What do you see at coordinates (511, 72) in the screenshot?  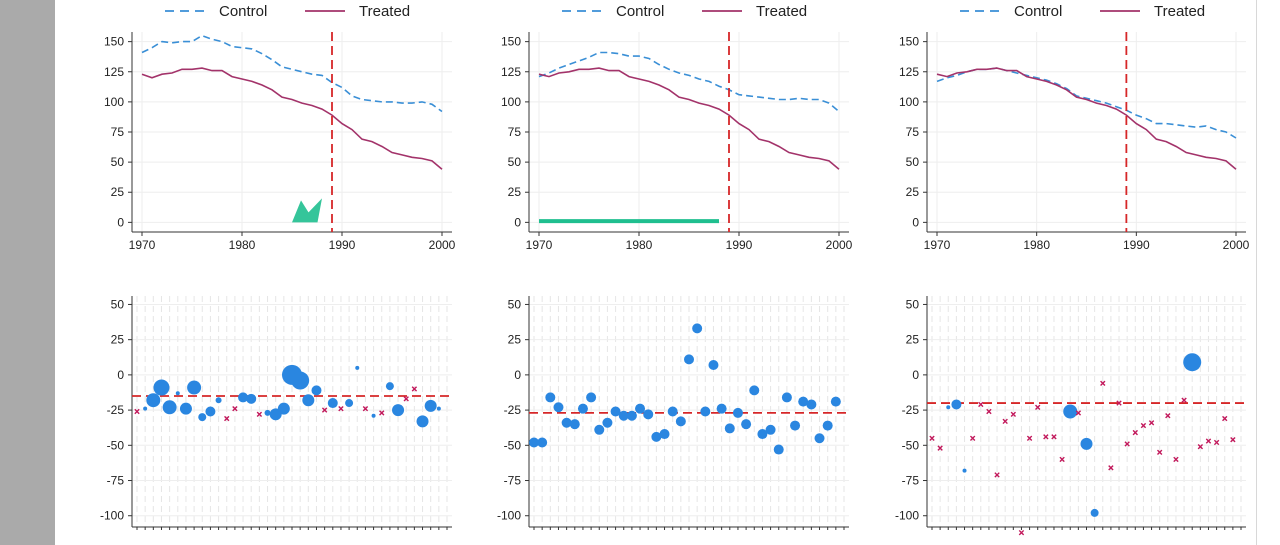 I see `y-tick-label: 125` at bounding box center [511, 72].